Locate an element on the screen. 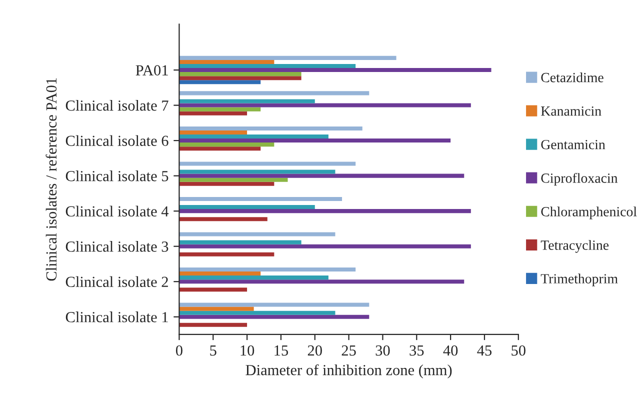 This screenshot has width=640, height=403. x-axis-title: Diameter of inhibition zone (mm) is located at coordinates (349, 371).